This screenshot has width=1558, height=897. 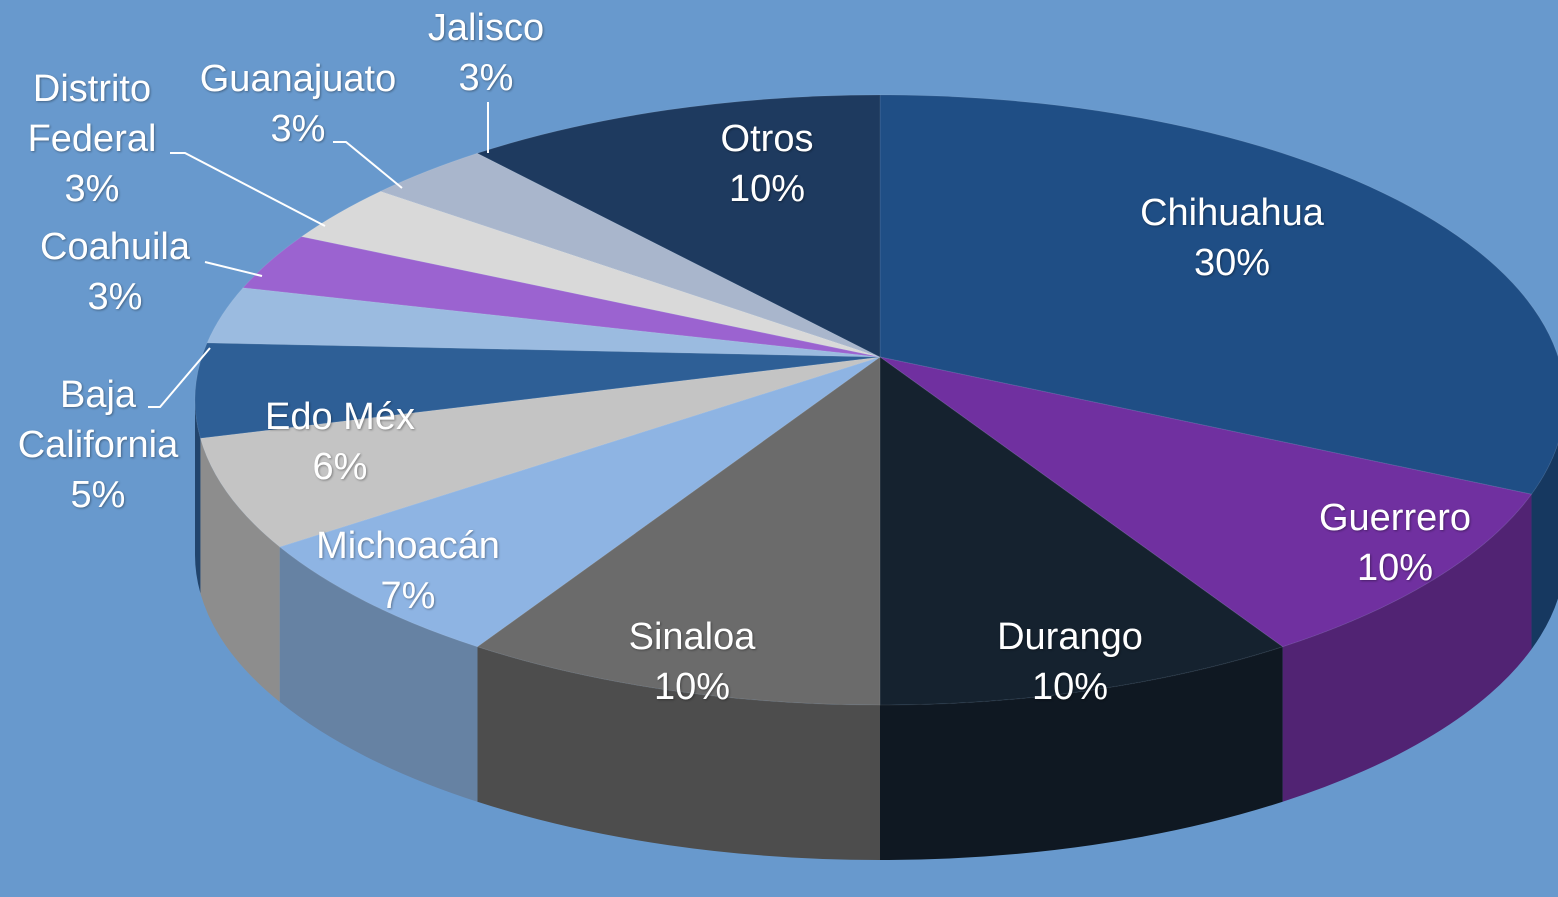 What do you see at coordinates (692, 662) in the screenshot?
I see `data-label: Sinaloa 10%` at bounding box center [692, 662].